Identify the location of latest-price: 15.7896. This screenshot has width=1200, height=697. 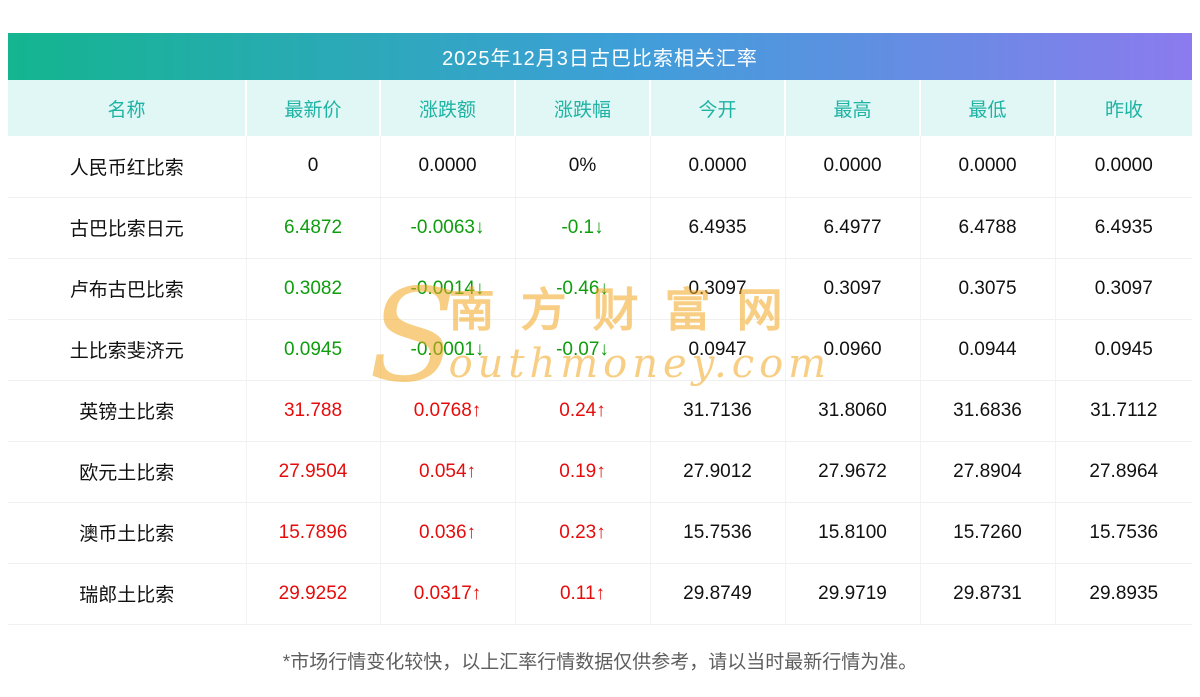
(313, 533).